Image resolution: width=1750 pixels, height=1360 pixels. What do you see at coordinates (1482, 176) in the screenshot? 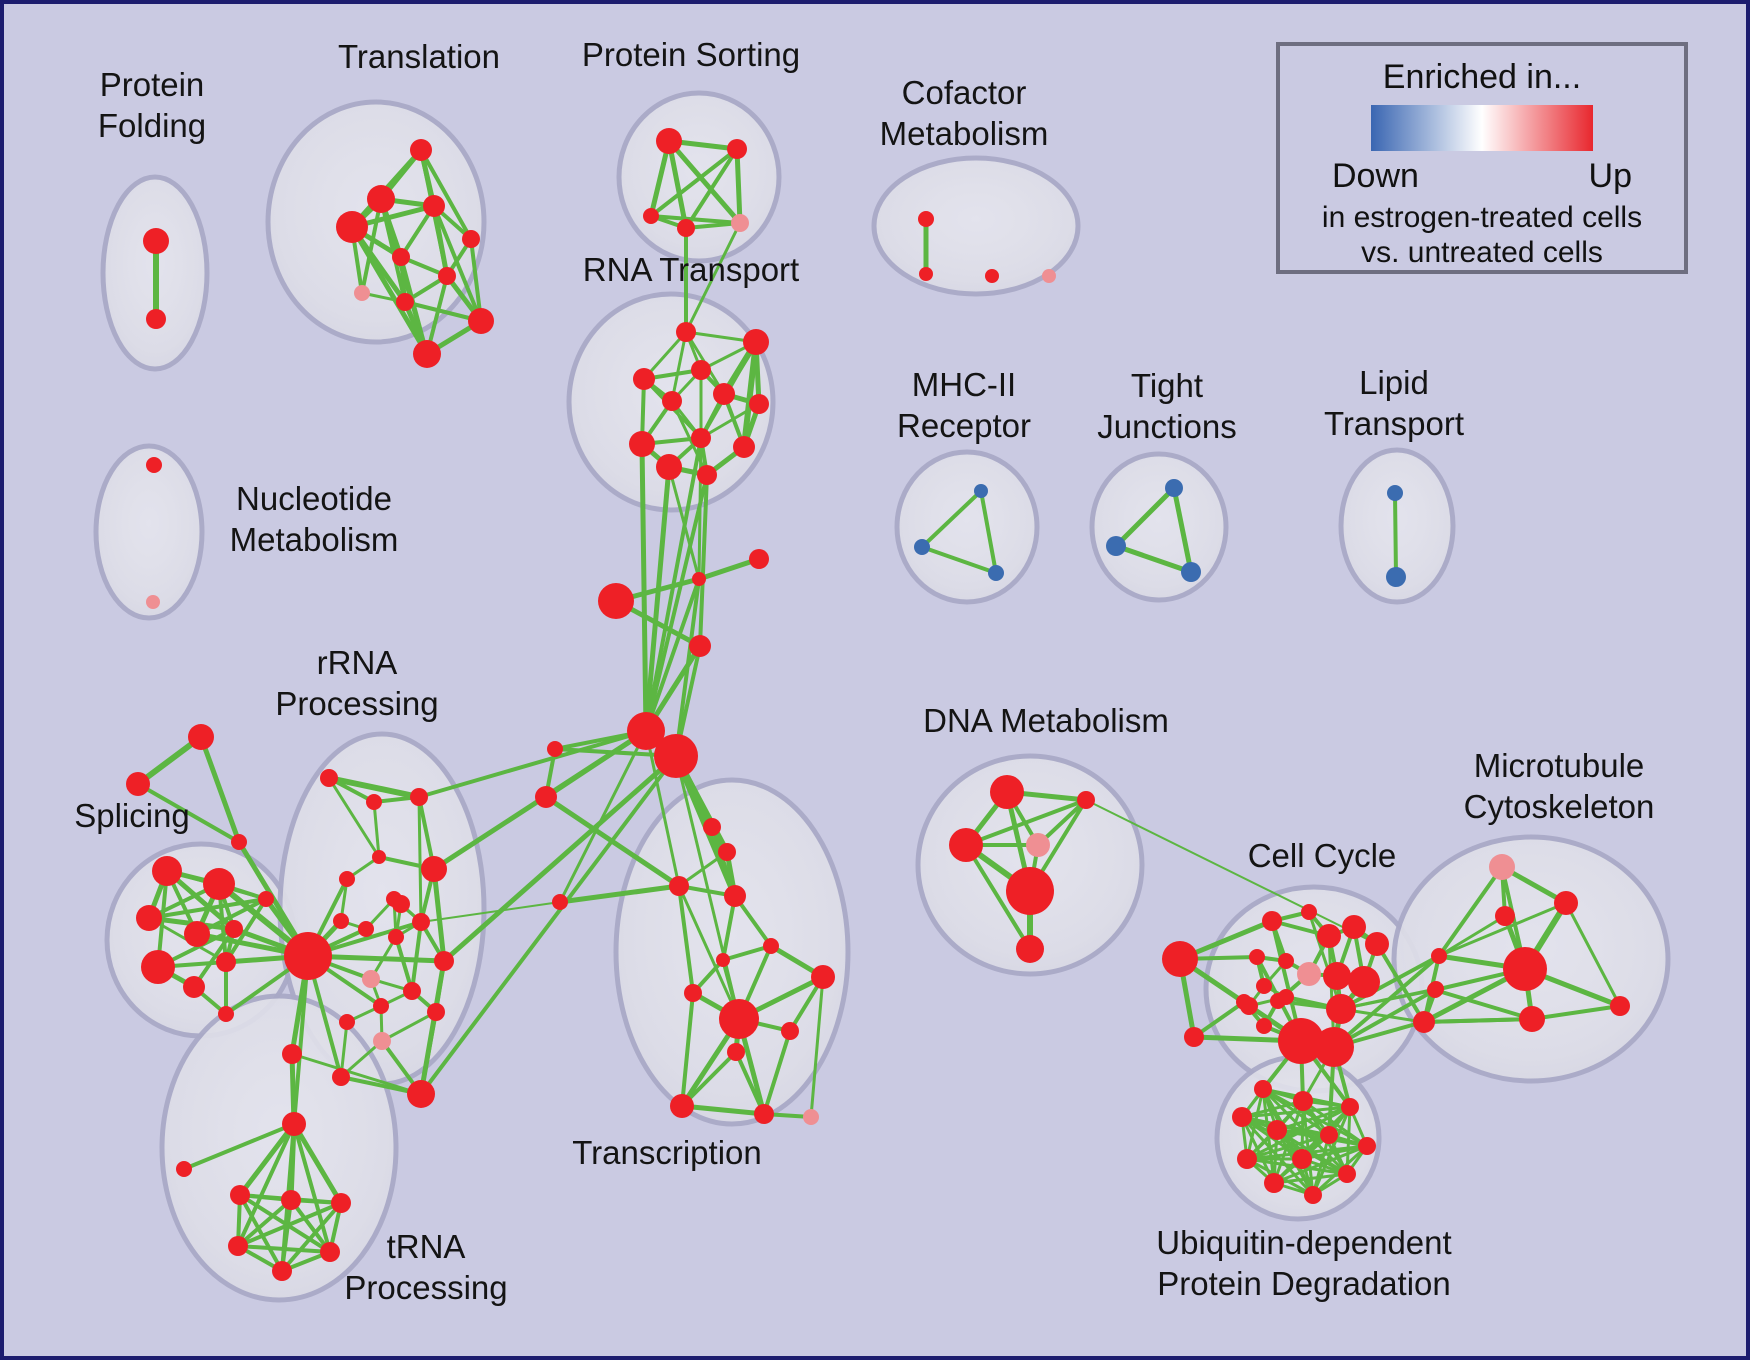
I see `legend-end-labels: Down Up` at bounding box center [1482, 176].